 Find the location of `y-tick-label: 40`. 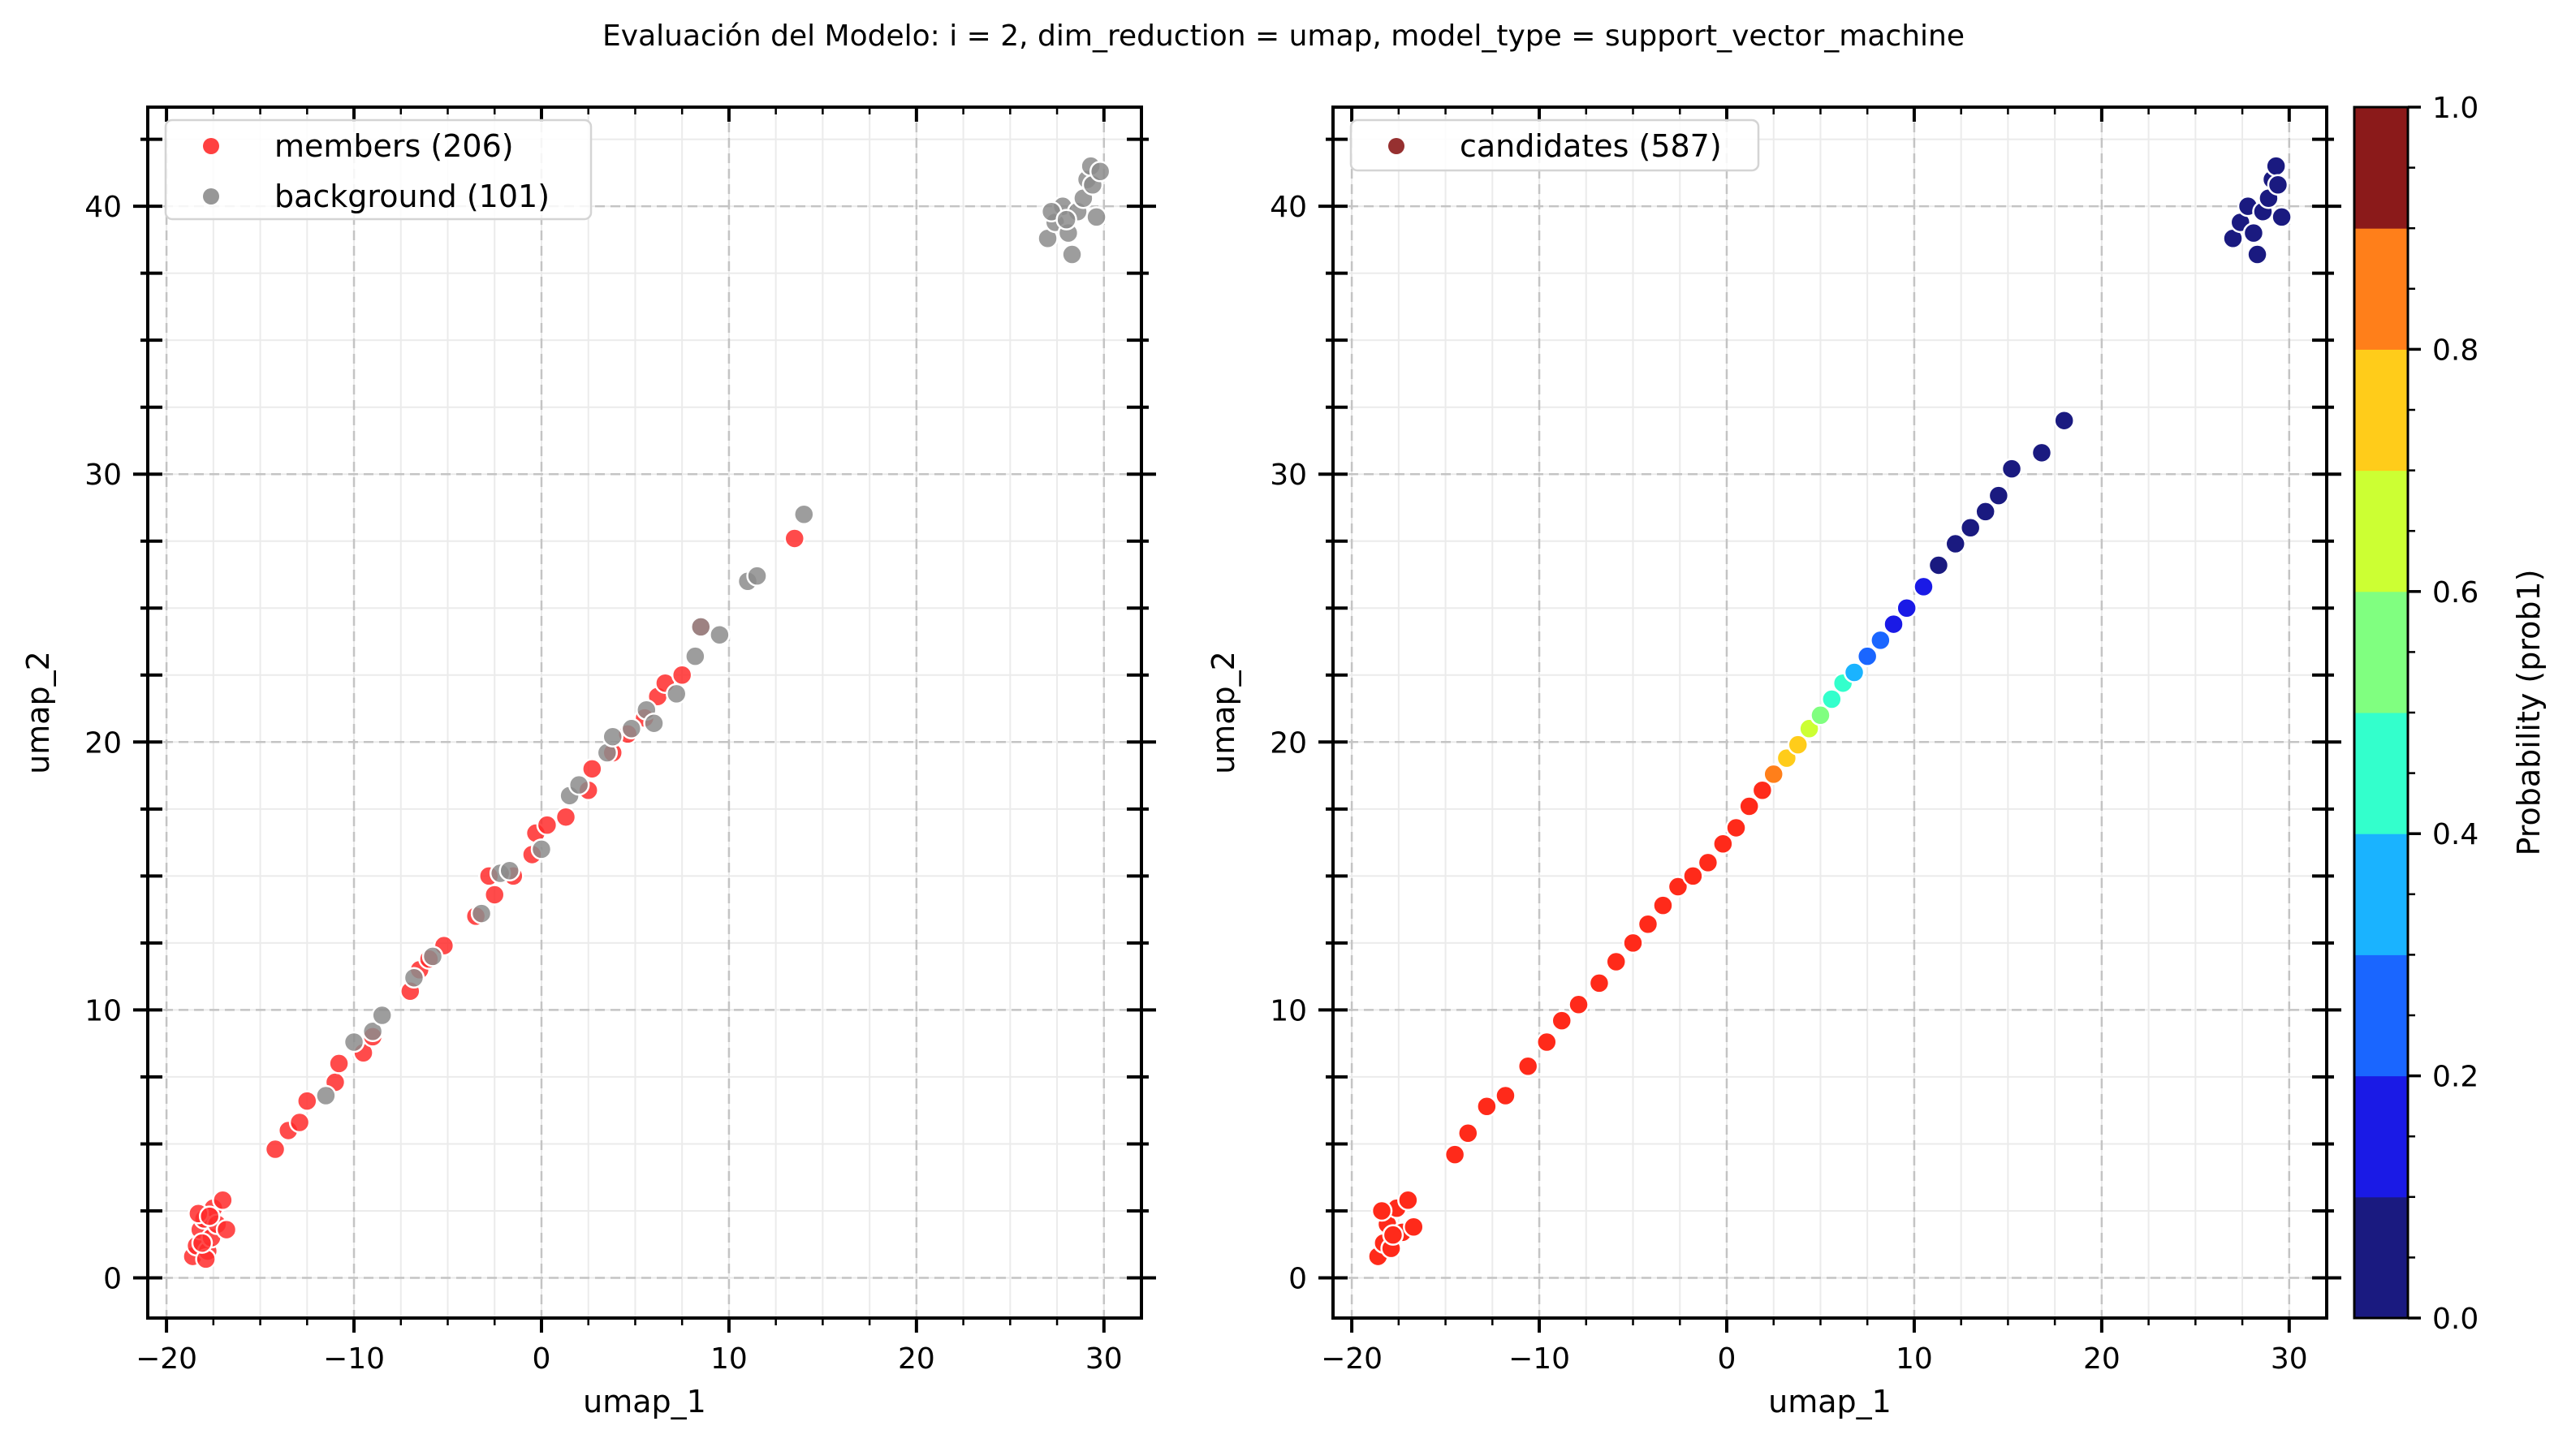

y-tick-label: 40 is located at coordinates (103, 208).